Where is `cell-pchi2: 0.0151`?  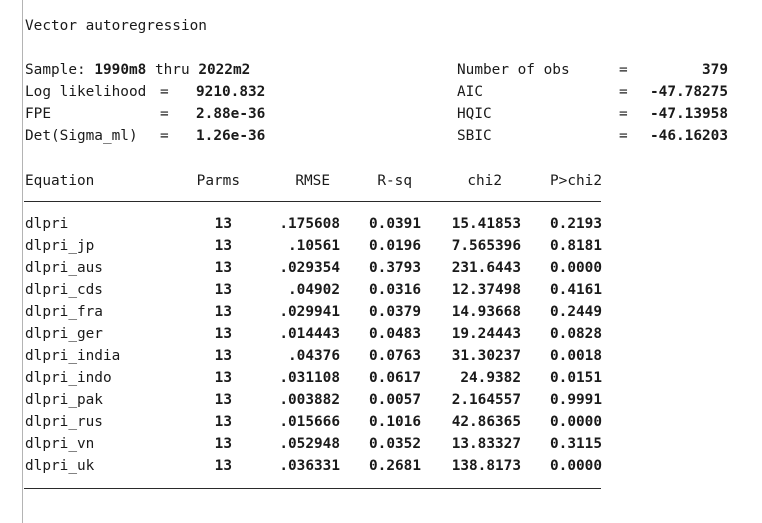
cell-pchi2: 0.0151 is located at coordinates (576, 378).